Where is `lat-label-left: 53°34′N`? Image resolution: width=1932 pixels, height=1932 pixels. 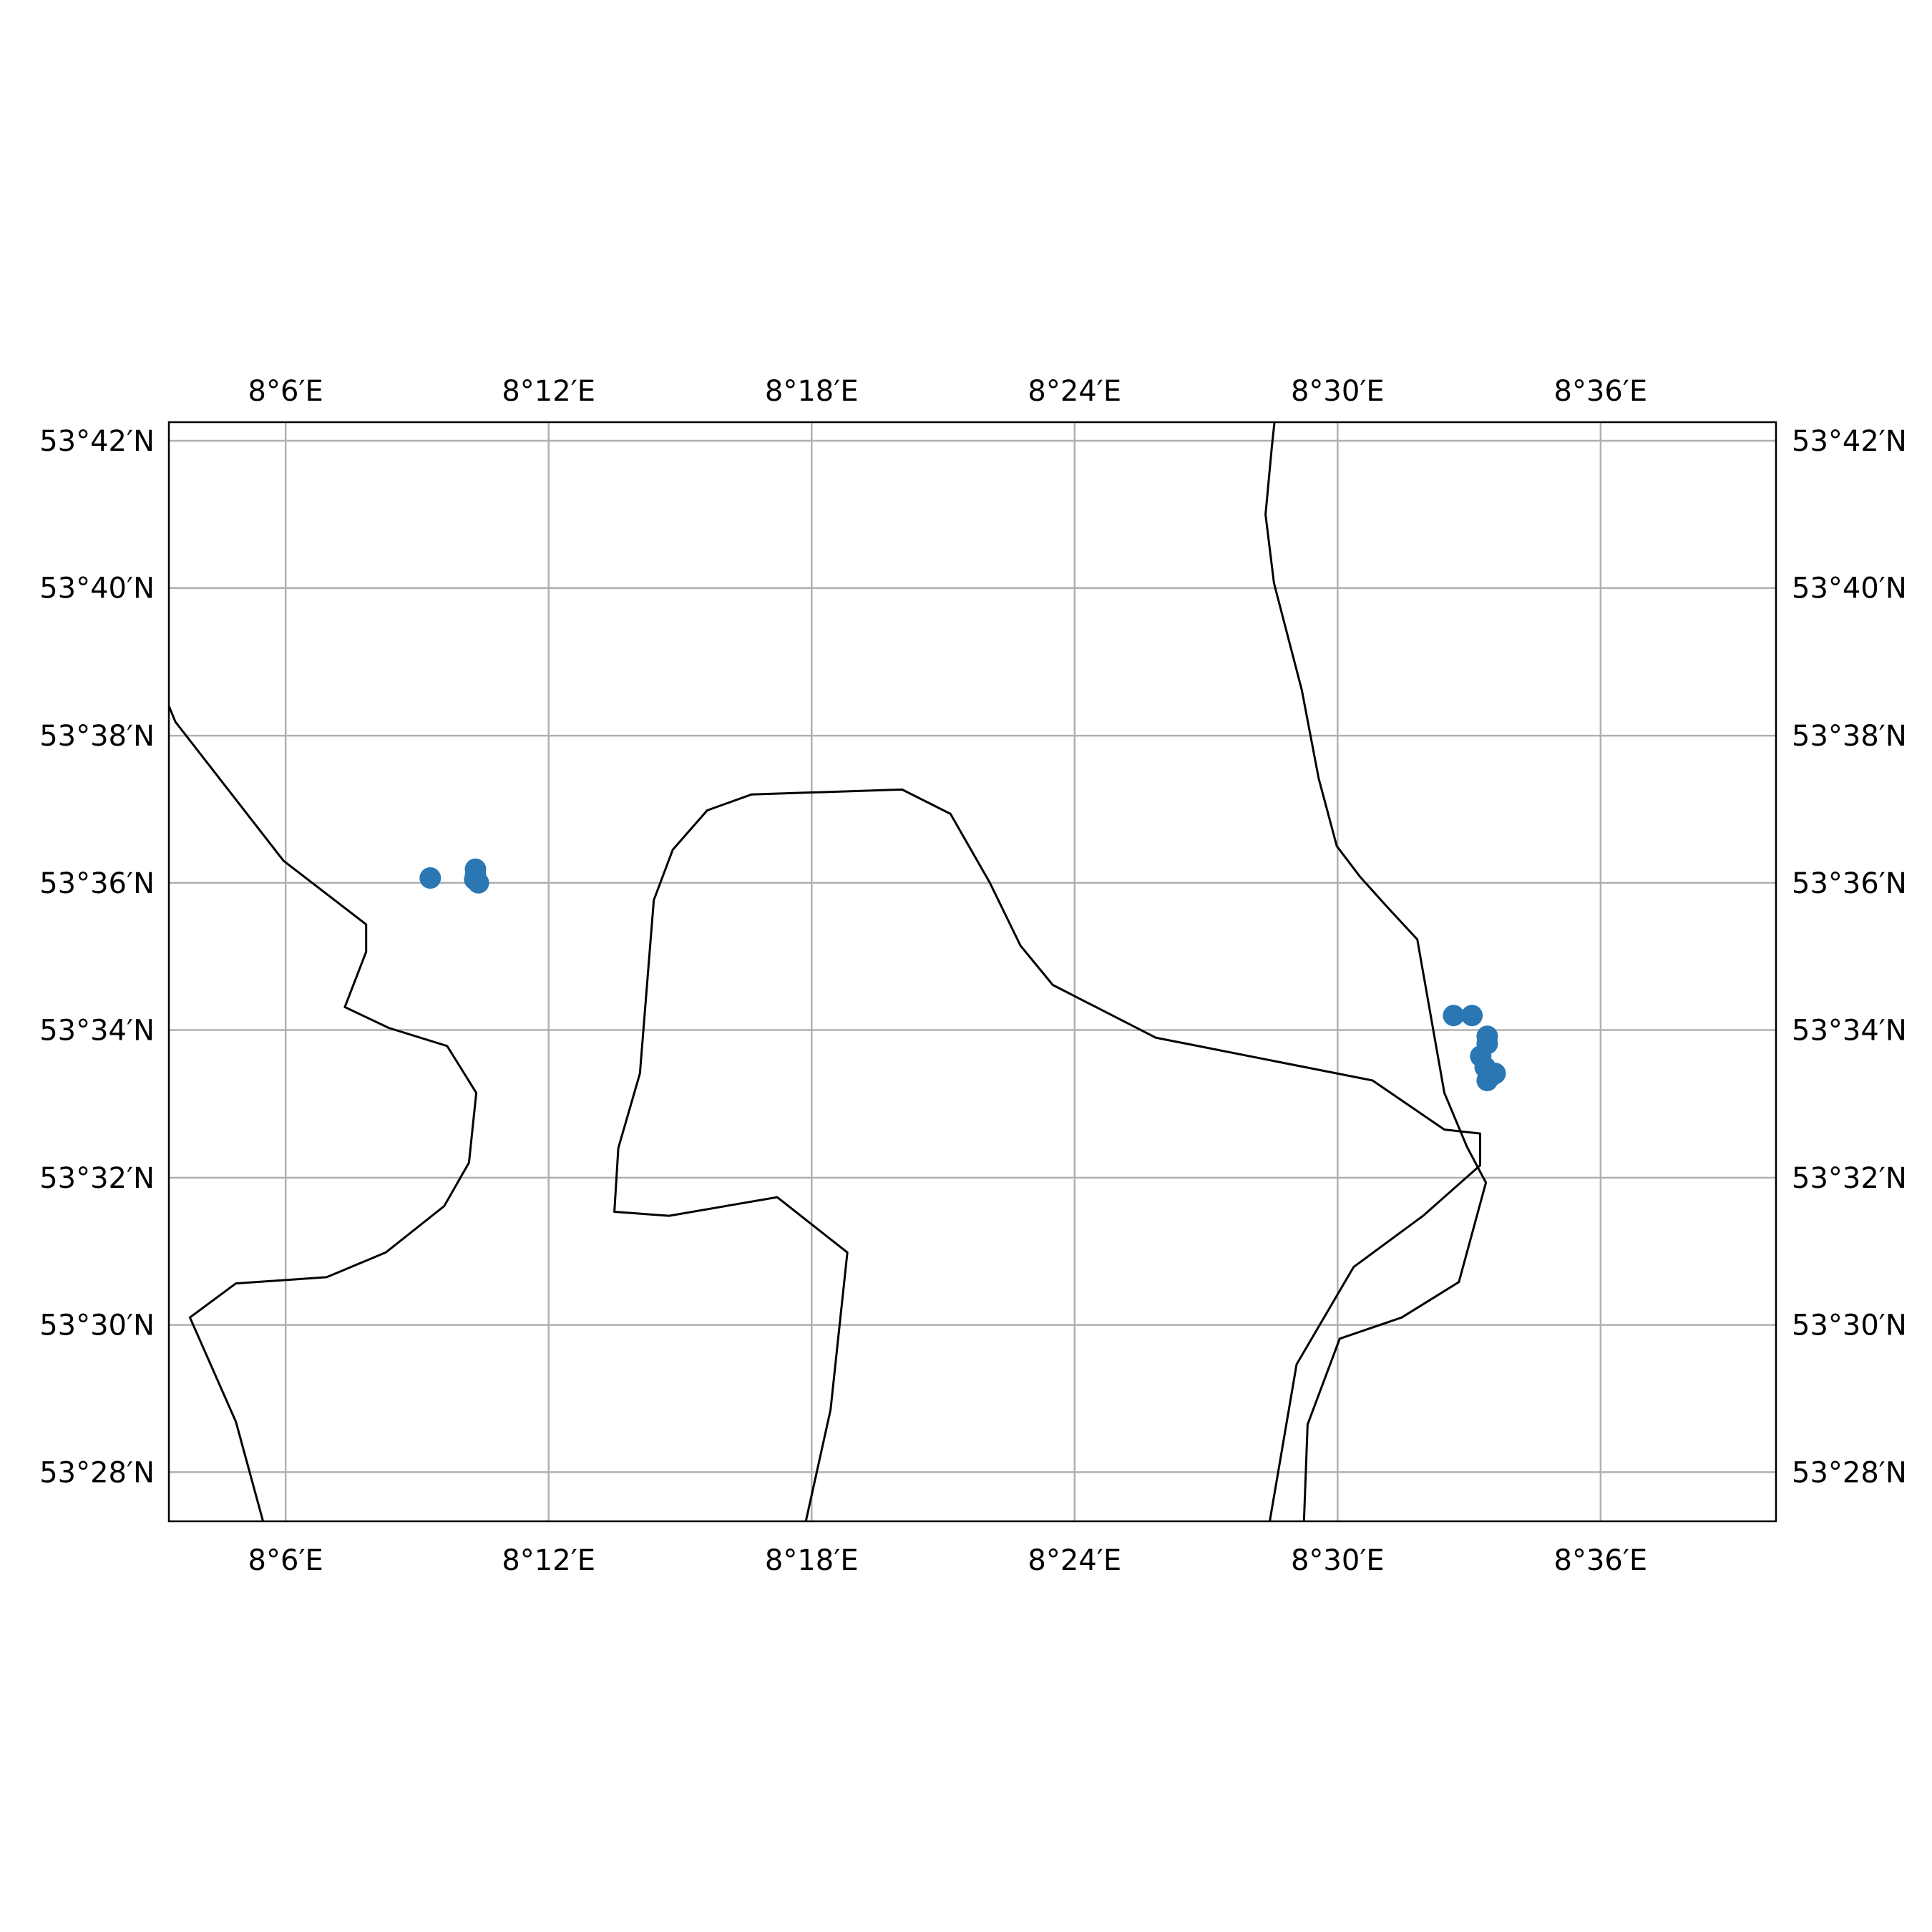 lat-label-left: 53°34′N is located at coordinates (97, 1031).